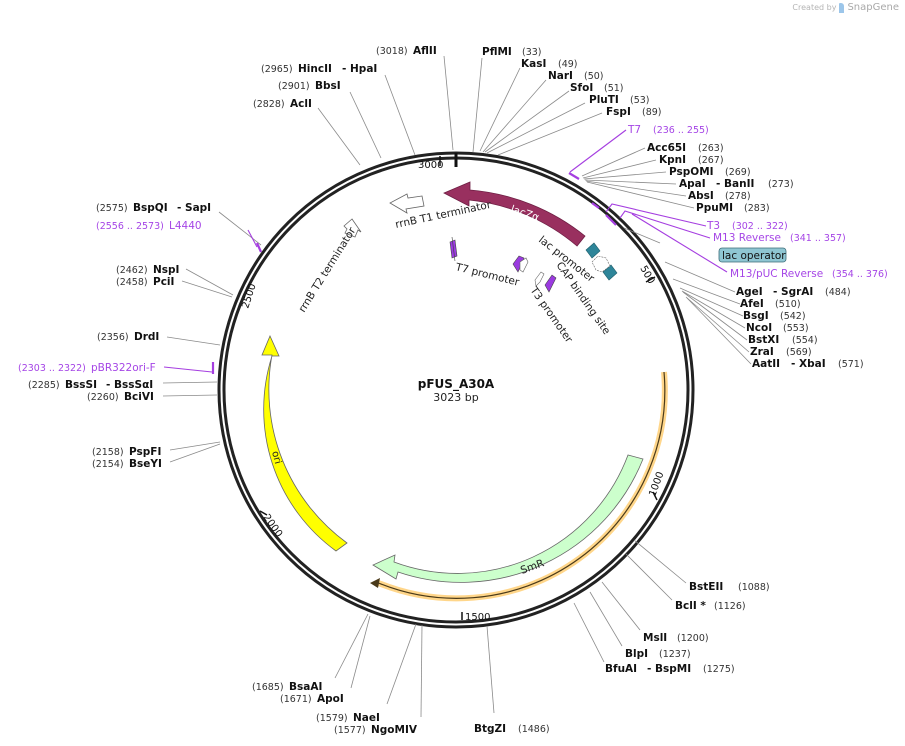  I want to click on svg-text: AclI, so click(301, 104).